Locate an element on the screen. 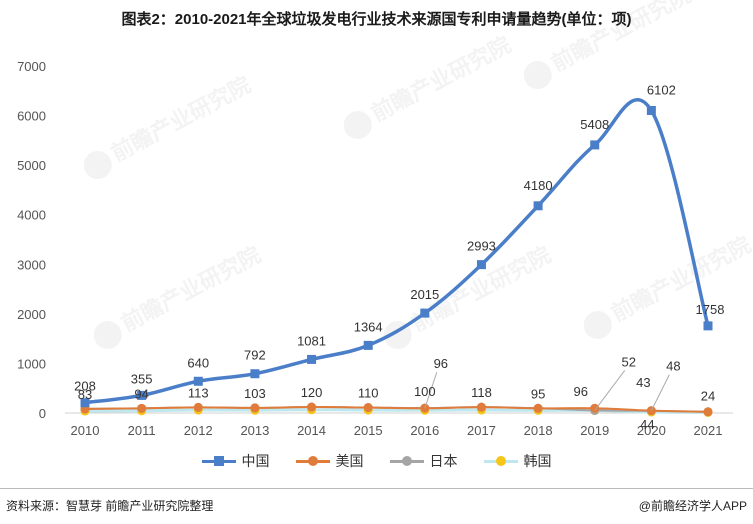 The width and height of the screenshot is (753, 524). legend-item-usa: 美国 is located at coordinates (329, 461).